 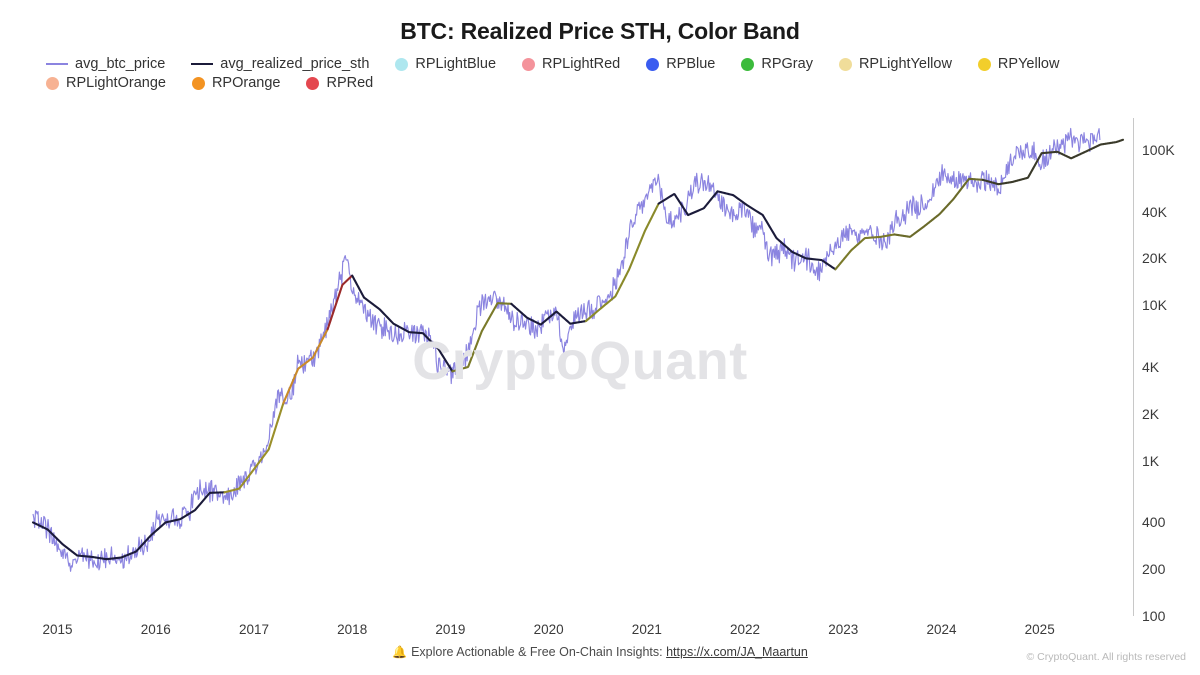 I want to click on legend-item-rplightblue: RPLightBlue, so click(x=445, y=64).